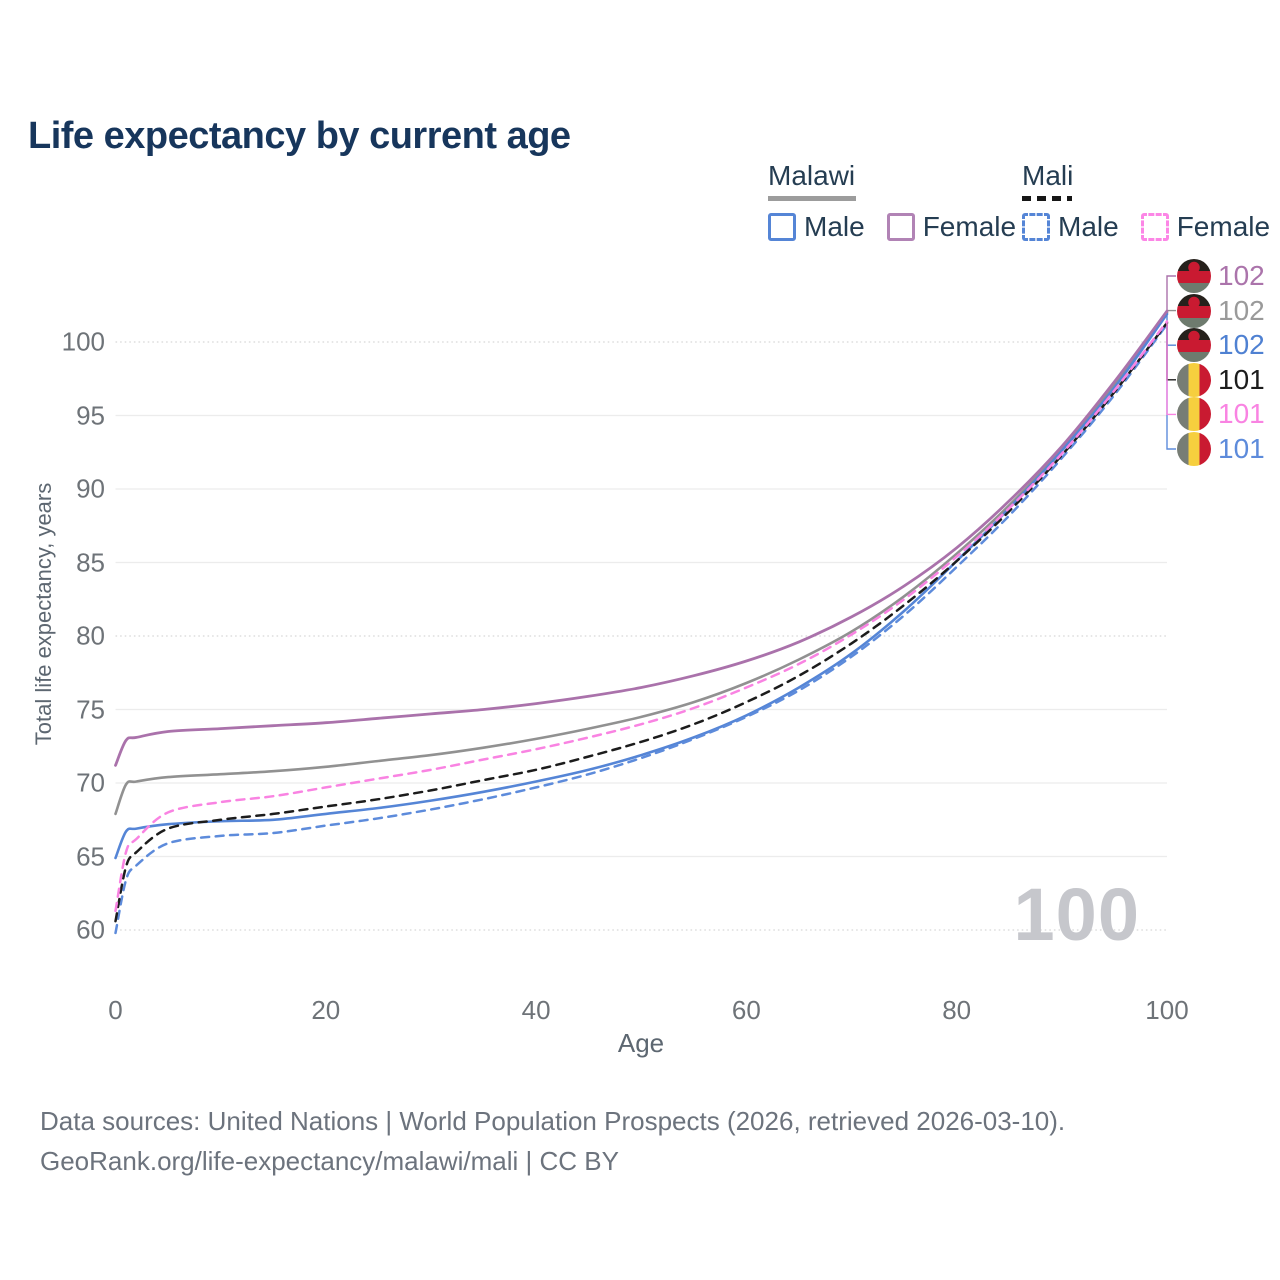 The width and height of the screenshot is (1280, 1280). Describe the element at coordinates (90, 635) in the screenshot. I see `y-tick-80: 80` at that location.